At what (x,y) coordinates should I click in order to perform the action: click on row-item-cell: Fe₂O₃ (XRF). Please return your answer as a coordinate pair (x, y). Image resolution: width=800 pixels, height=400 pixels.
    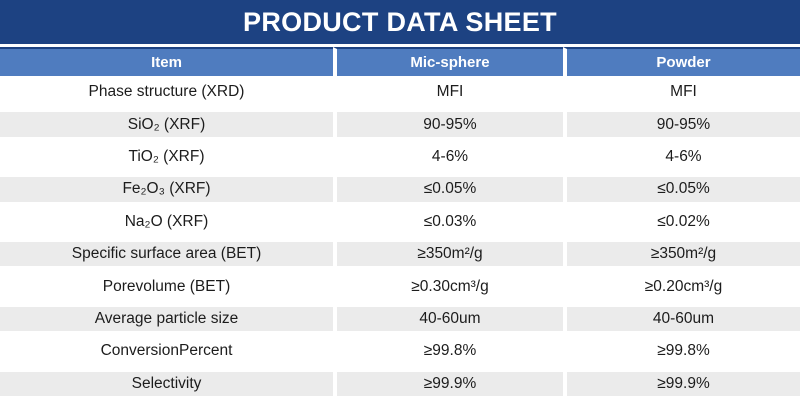
    Looking at the image, I should click on (166, 189).